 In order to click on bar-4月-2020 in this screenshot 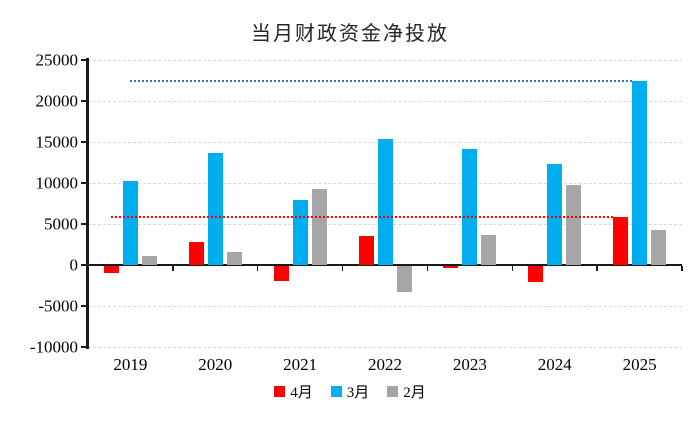, I will do `click(196, 253)`.